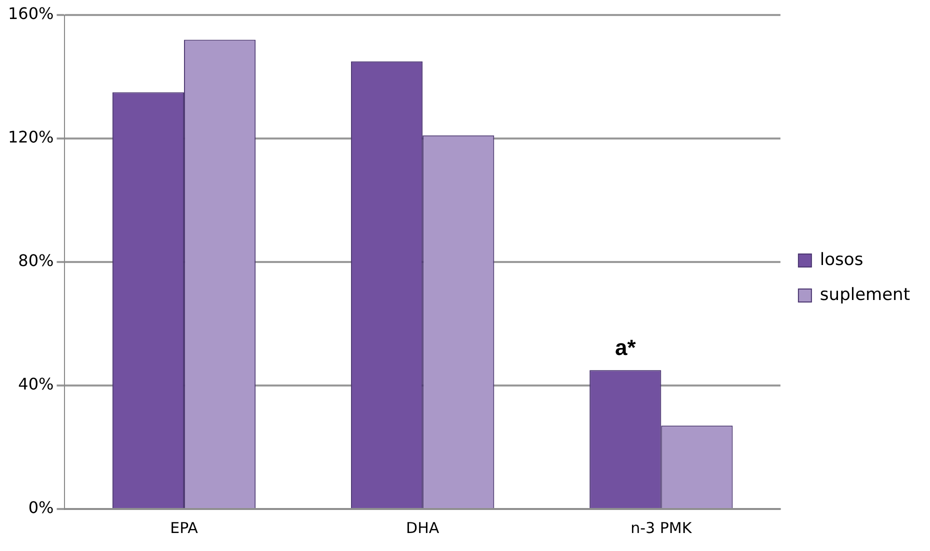  What do you see at coordinates (842, 260) in the screenshot?
I see `legend-label: losos` at bounding box center [842, 260].